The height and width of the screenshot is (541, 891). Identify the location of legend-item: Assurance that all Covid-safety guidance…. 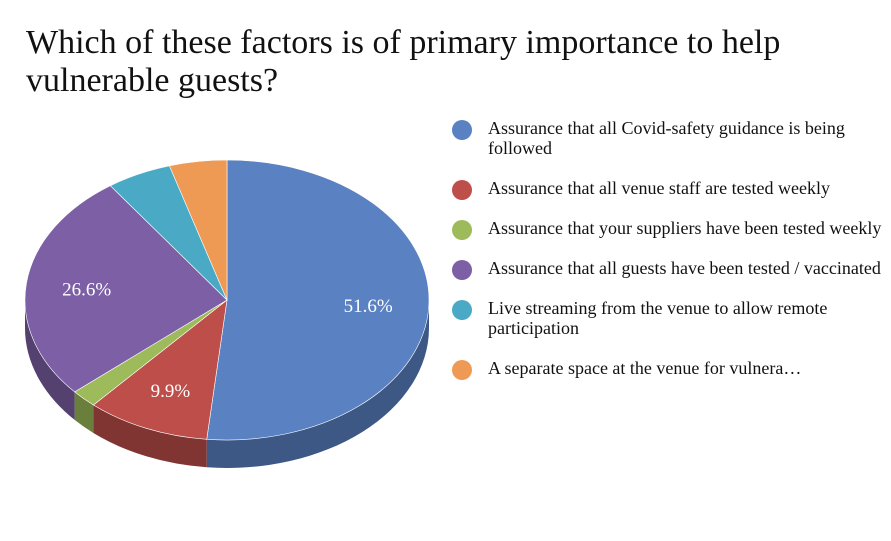
(667, 138).